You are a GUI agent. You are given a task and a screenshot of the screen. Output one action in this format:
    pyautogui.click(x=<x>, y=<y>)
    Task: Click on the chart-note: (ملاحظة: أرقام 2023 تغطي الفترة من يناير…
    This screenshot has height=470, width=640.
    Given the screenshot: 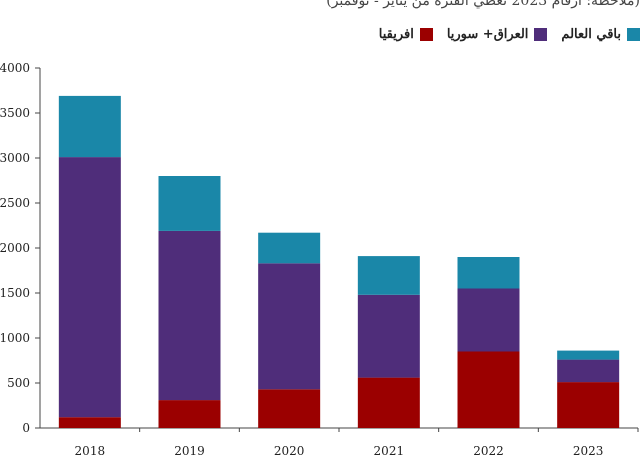 What is the action you would take?
    pyautogui.click(x=483, y=4)
    